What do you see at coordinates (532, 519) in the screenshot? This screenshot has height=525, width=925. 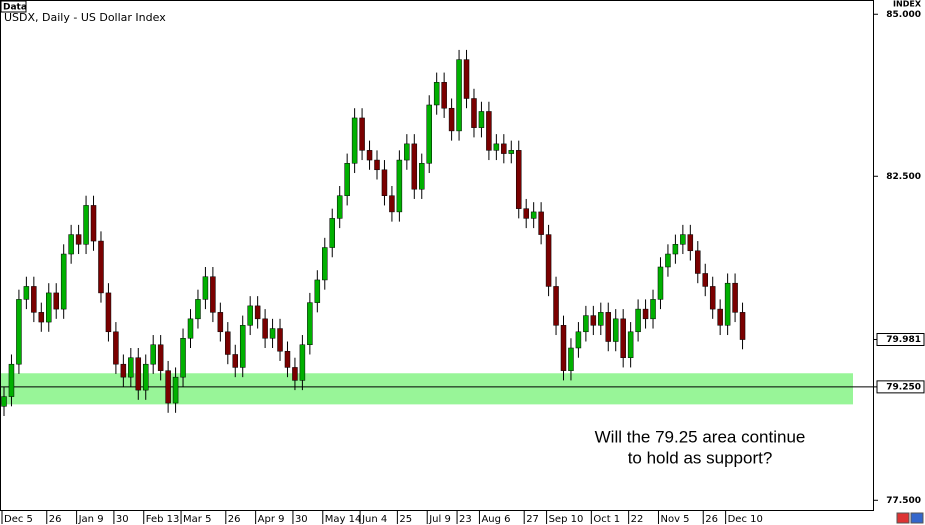 I see `x-tick-label: 27` at bounding box center [532, 519].